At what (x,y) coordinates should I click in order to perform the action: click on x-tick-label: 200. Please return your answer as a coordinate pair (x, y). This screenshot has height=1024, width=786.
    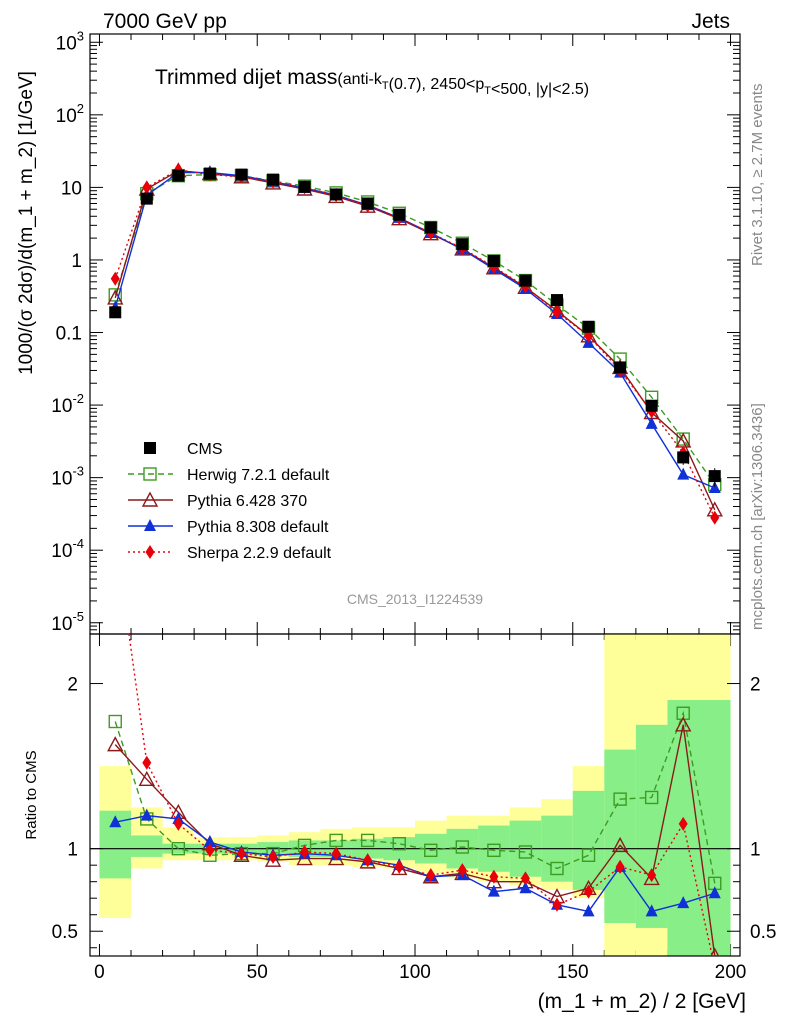
    Looking at the image, I should click on (731, 972).